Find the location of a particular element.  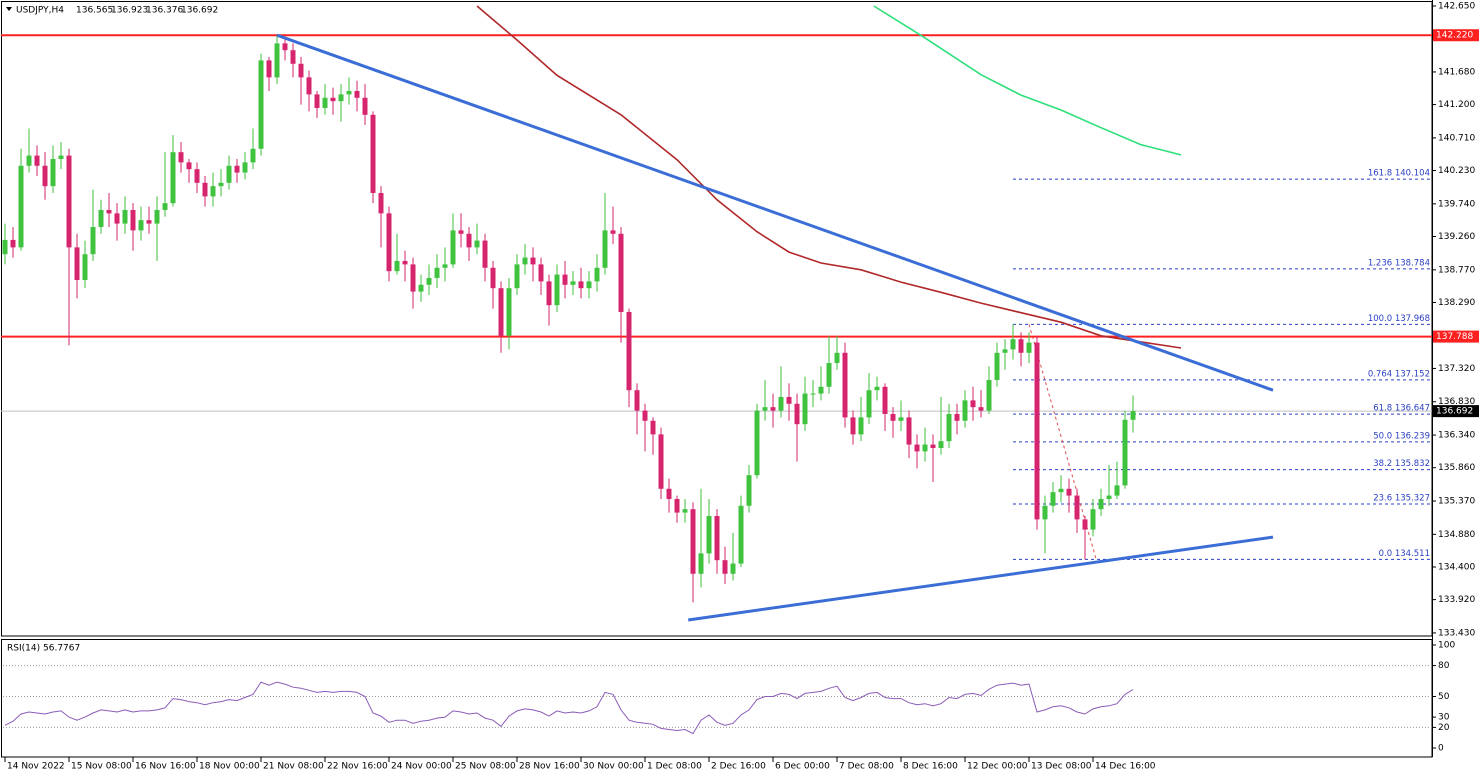

y-tick-label: 133.920 is located at coordinates (1456, 600).